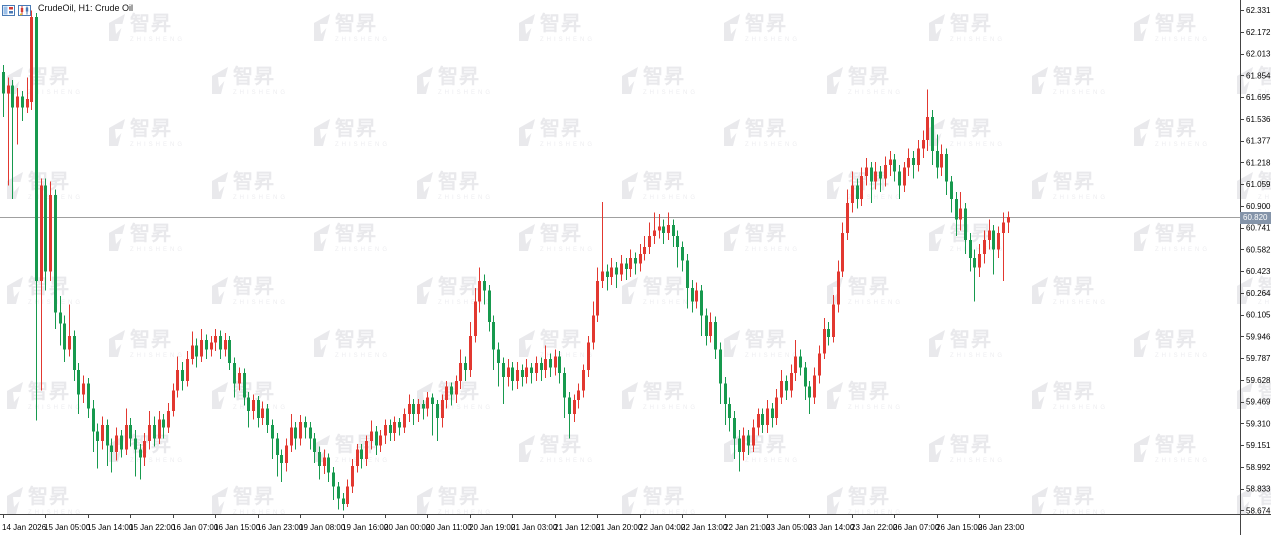 The height and width of the screenshot is (535, 1271). What do you see at coordinates (1258, 467) in the screenshot?
I see `price-axis-label: 58.992` at bounding box center [1258, 467].